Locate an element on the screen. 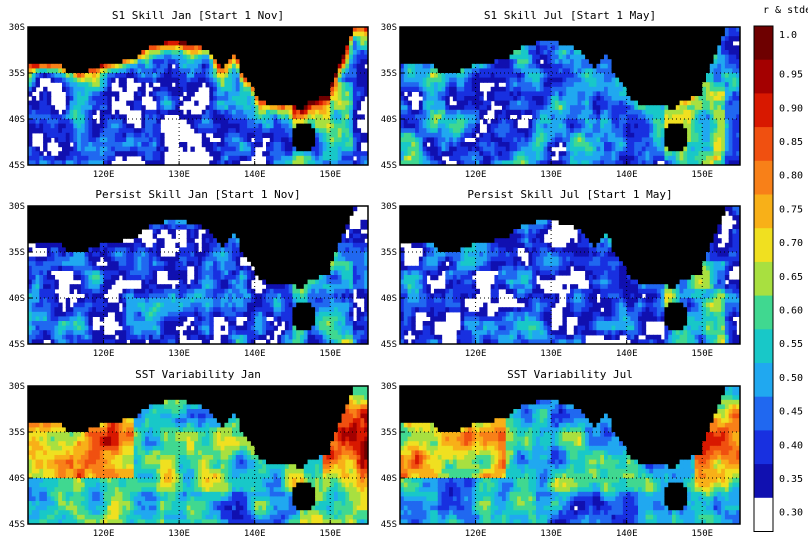 This screenshot has height=546, width=808. colorbar-tick-label: 0.30 is located at coordinates (791, 513).